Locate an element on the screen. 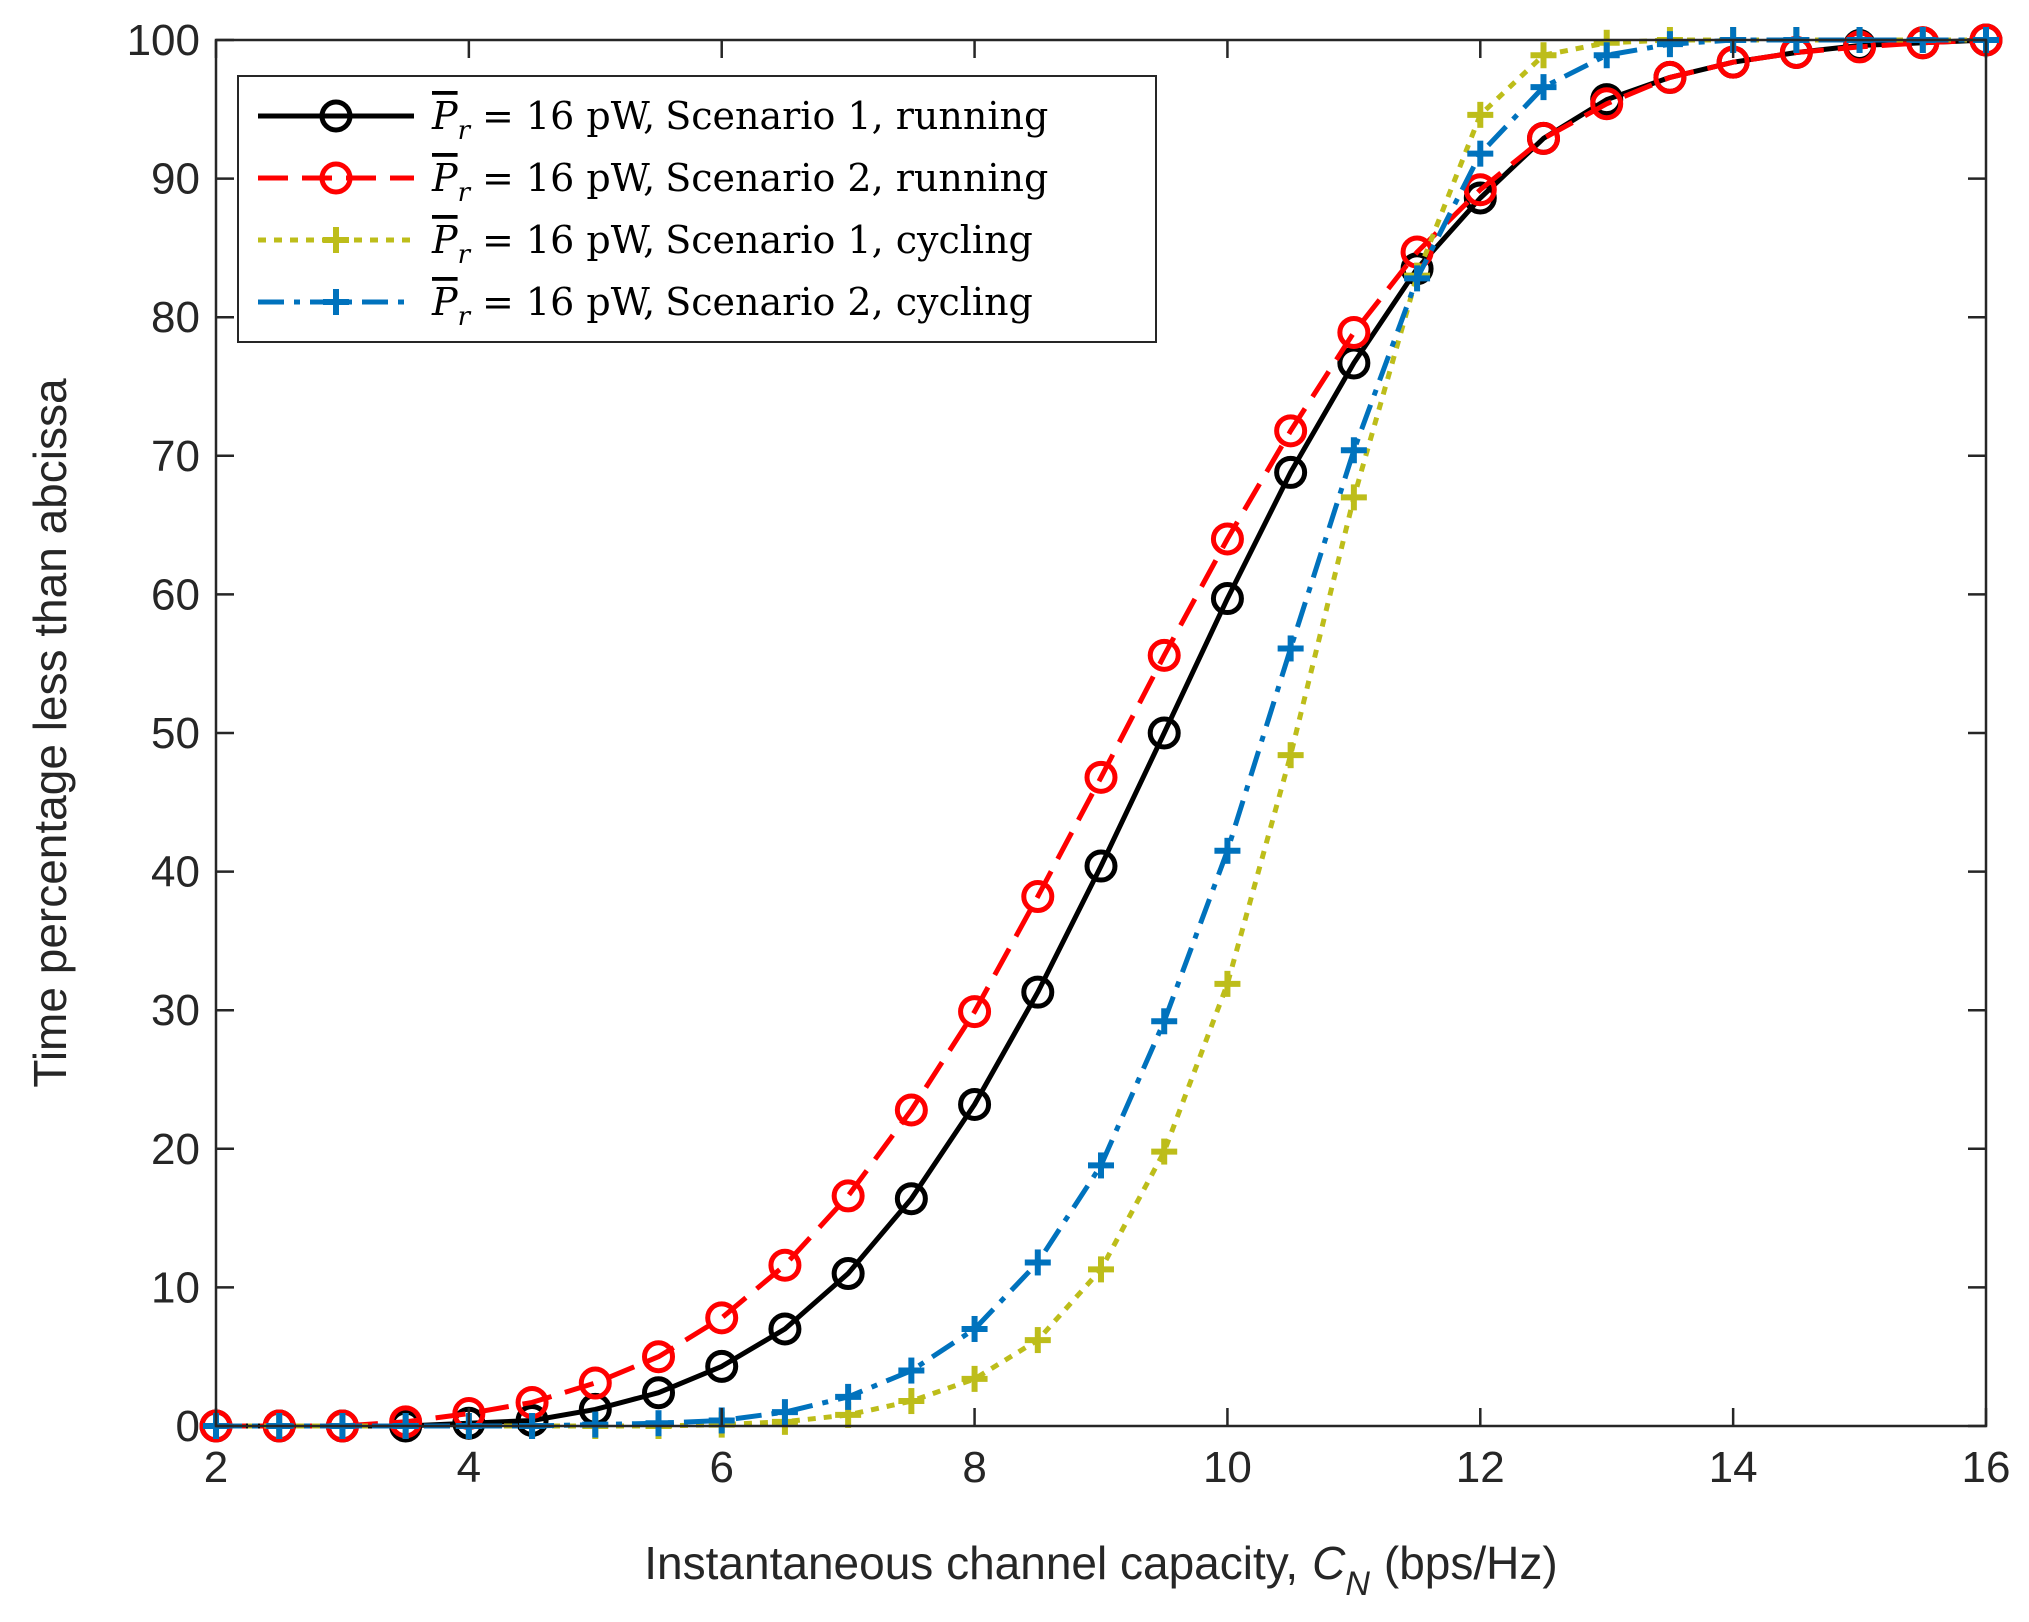 Image resolution: width=2029 pixels, height=1622 pixels. y-tick-label: 0 is located at coordinates (188, 1426).